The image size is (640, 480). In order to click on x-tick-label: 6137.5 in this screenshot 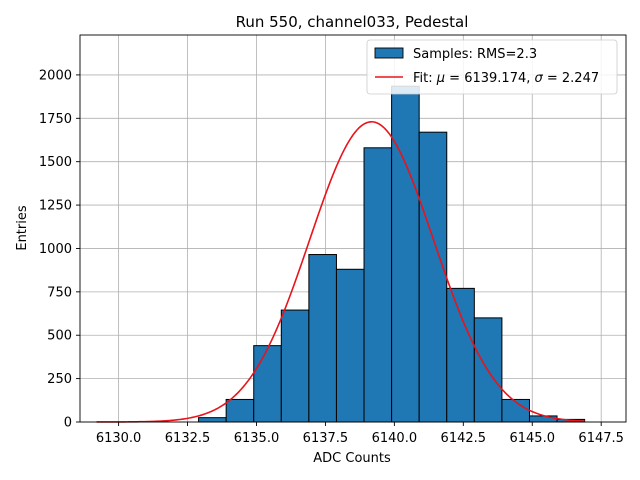, I will do `click(326, 438)`.